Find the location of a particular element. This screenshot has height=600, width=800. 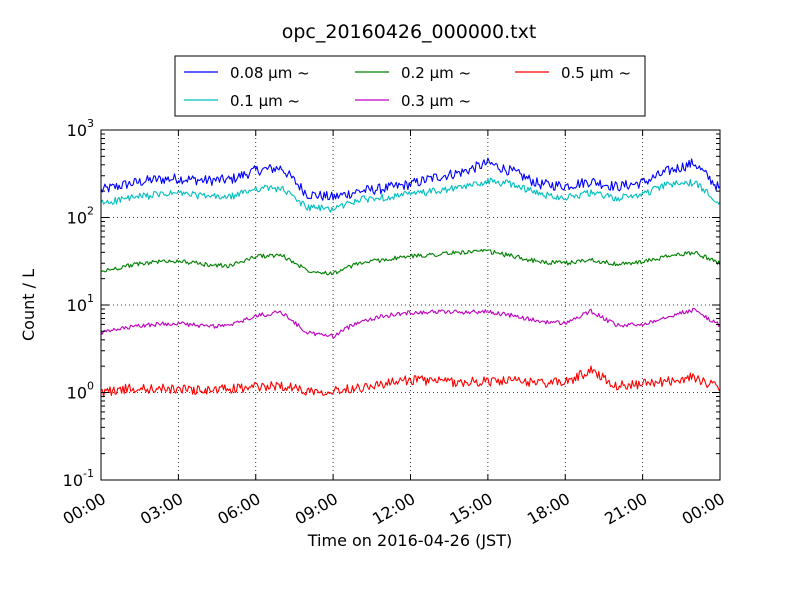

y-tick-label: 10² is located at coordinates (80, 216).